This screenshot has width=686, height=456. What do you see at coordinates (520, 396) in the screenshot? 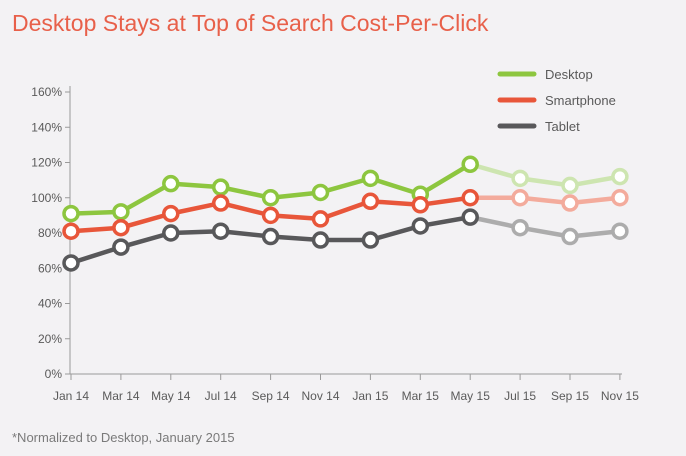
I see `x-tick-label: Jul 15` at bounding box center [520, 396].